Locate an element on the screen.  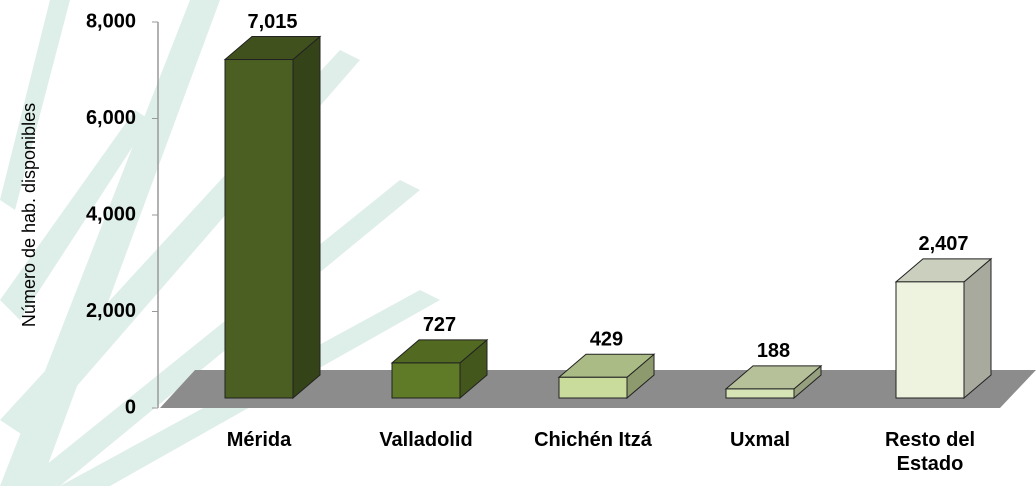
value-label: 188 is located at coordinates (773, 351).